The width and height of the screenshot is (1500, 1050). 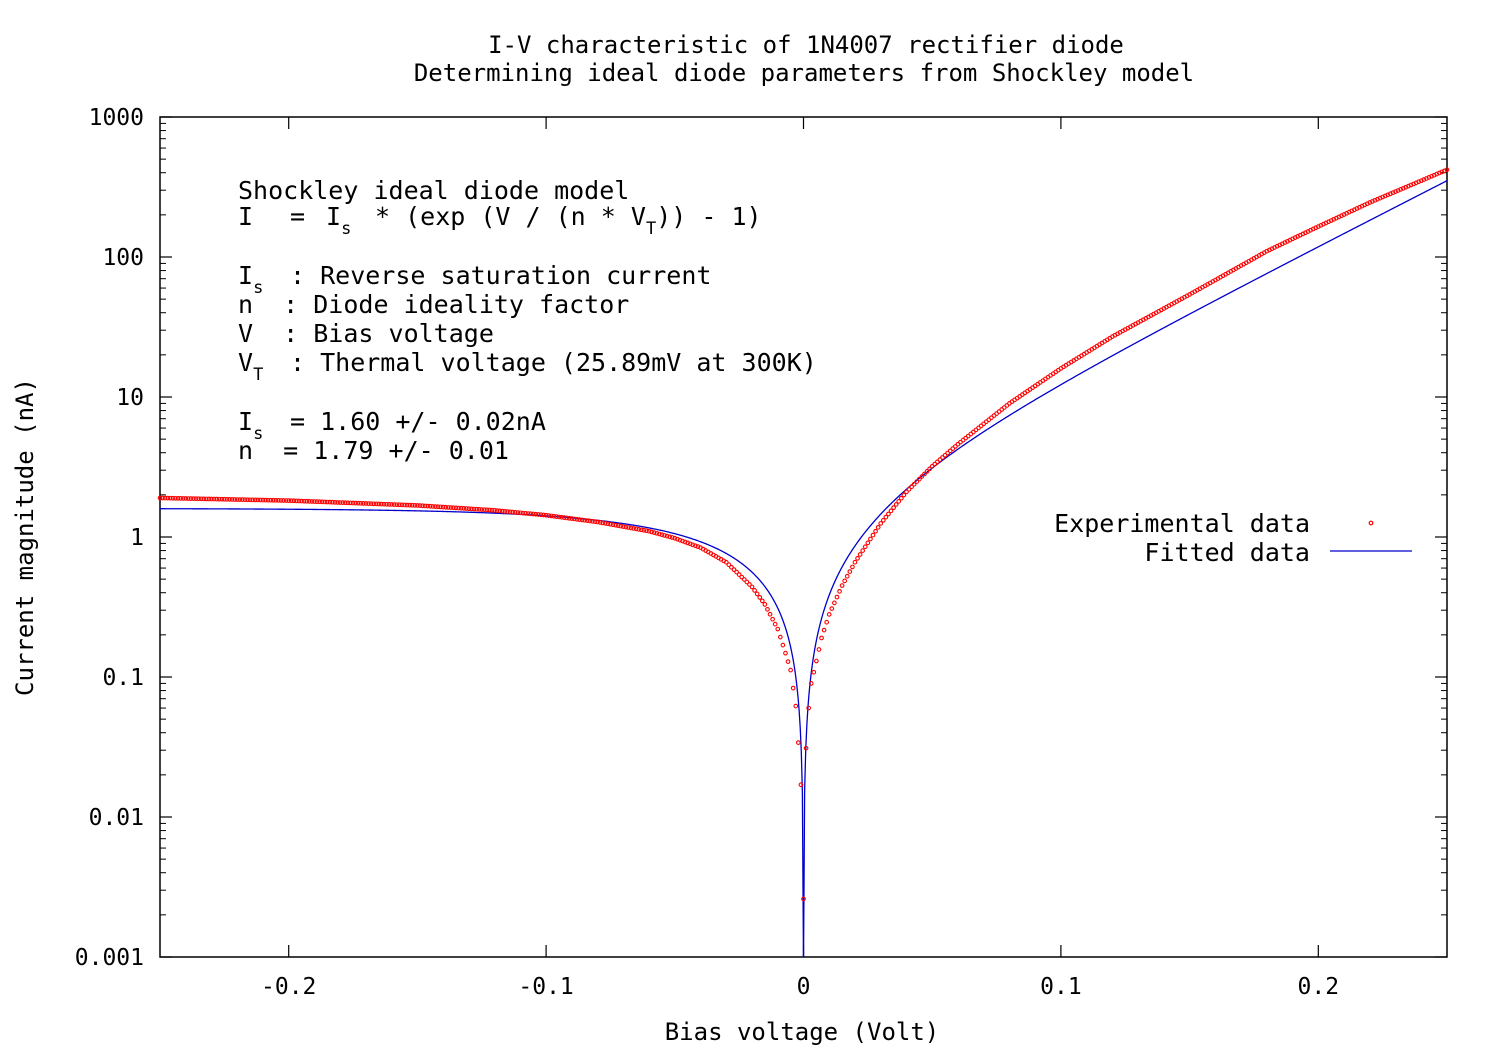 I want to click on annotation-model-title: Shockley ideal diode model, so click(x=433, y=190).